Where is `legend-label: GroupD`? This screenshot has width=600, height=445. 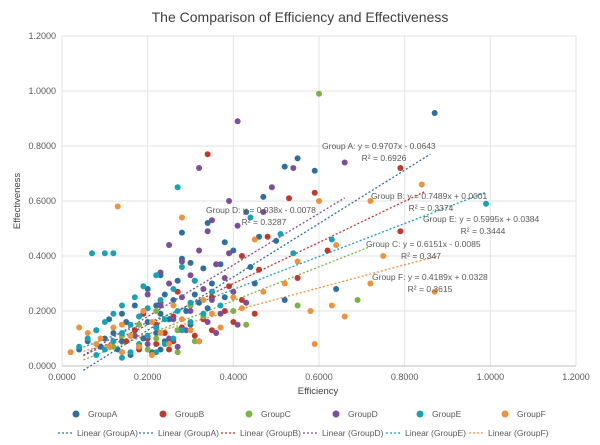
legend-label: GroupD is located at coordinates (363, 414).